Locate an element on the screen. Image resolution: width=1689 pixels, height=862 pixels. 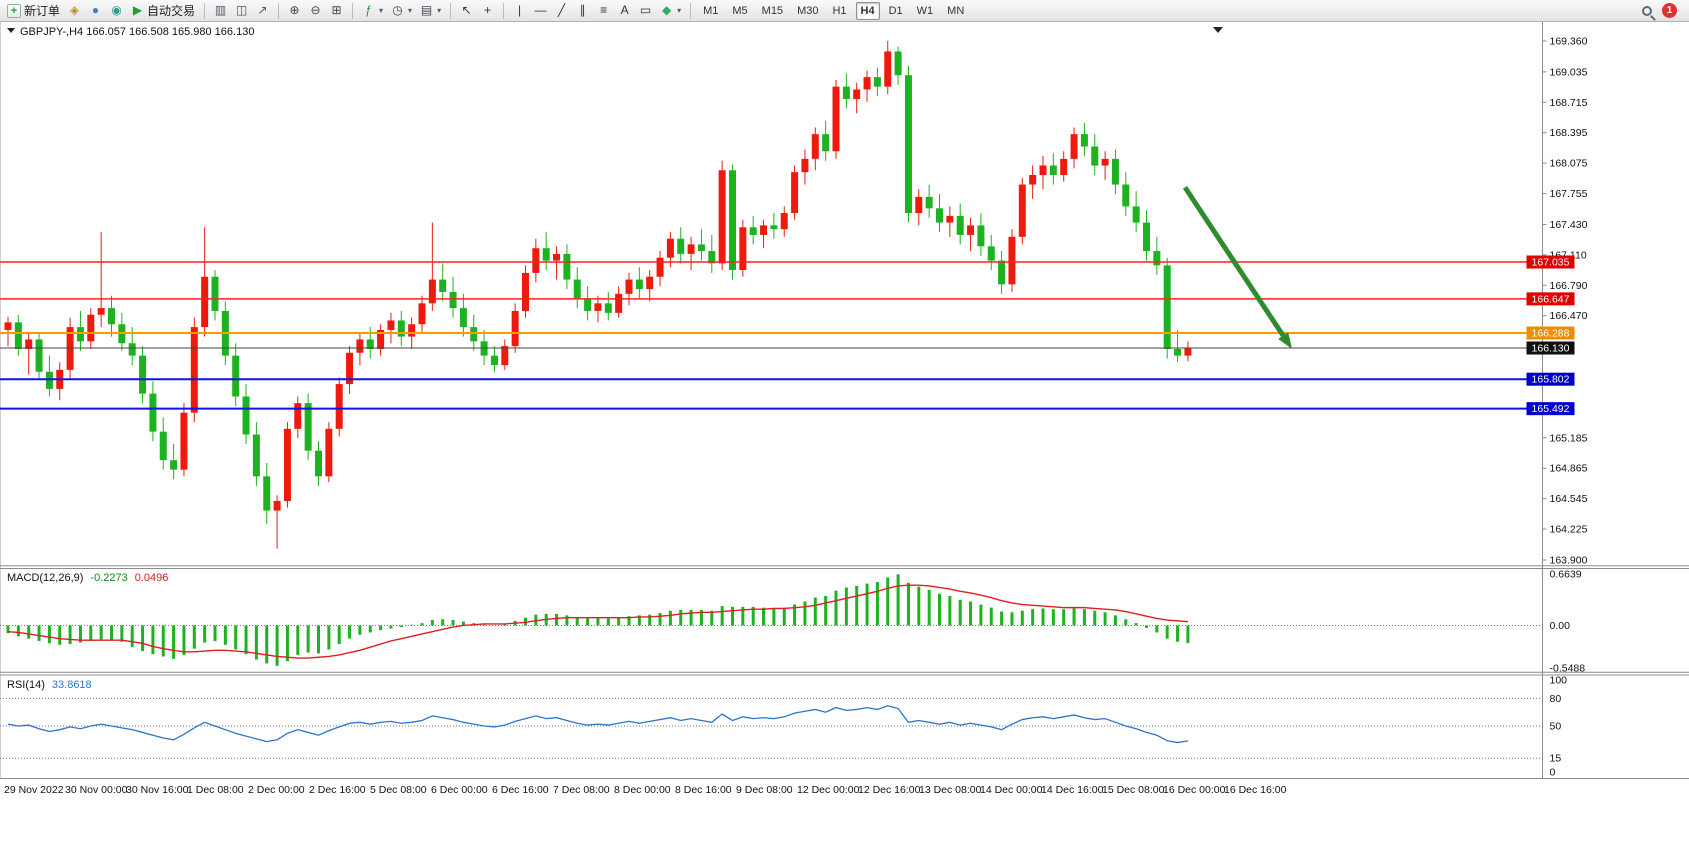
bar-chart-button: ▥ is located at coordinates (220, 10).